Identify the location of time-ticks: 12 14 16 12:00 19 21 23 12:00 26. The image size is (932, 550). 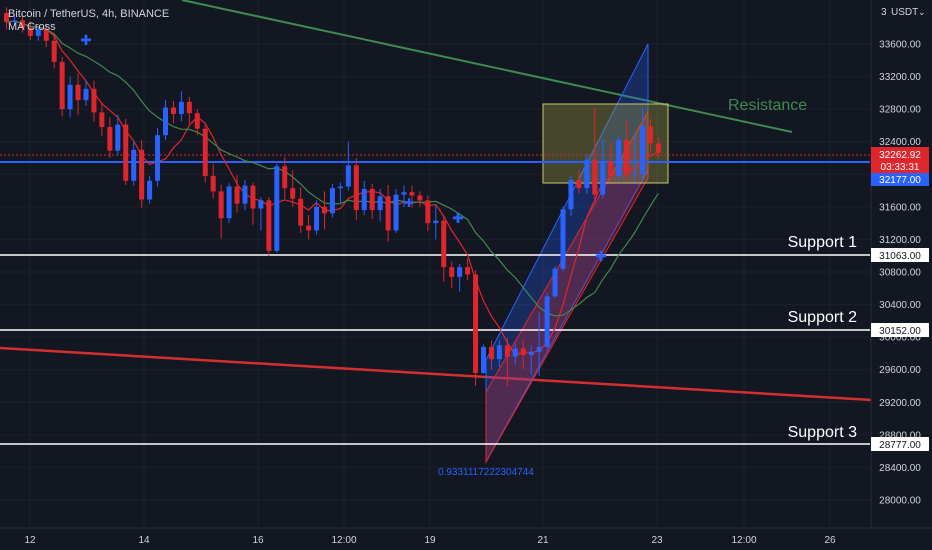
(430, 540).